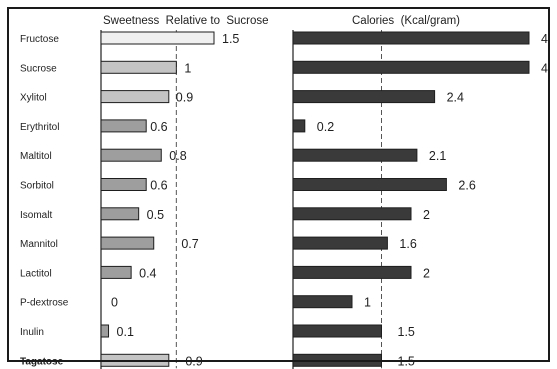 The height and width of the screenshot is (369, 557). Describe the element at coordinates (36, 156) in the screenshot. I see `category-label-maltitol: Maltitol` at that location.